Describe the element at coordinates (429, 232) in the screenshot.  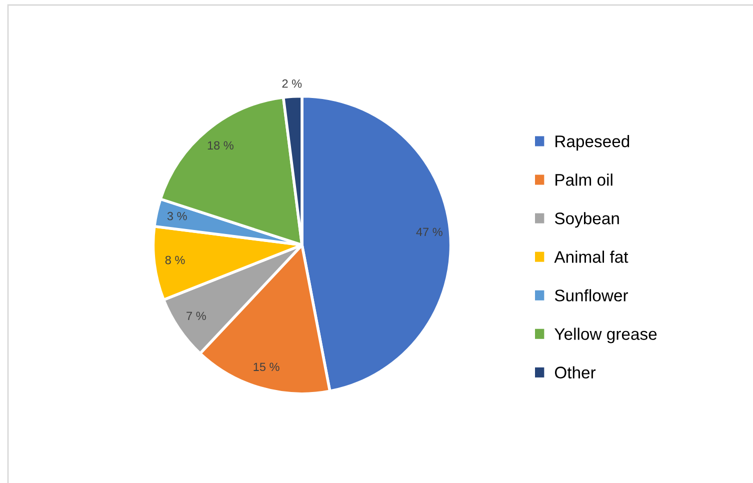
I see `data-label: 47 %` at that location.